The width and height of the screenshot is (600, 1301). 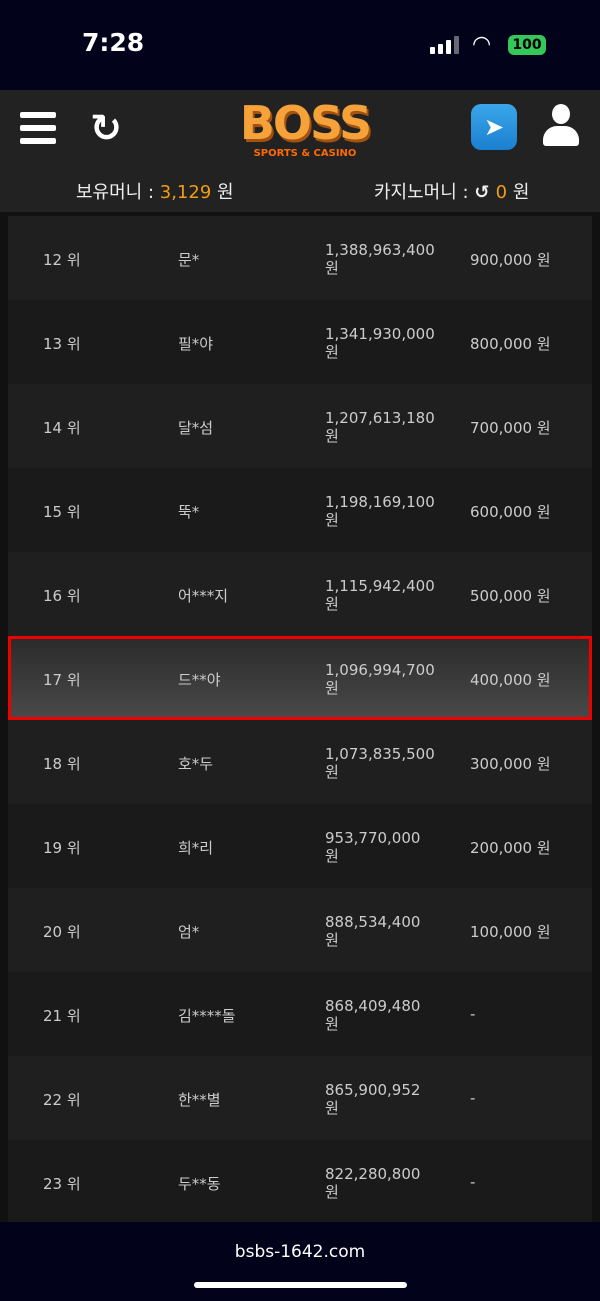 I want to click on table-row: 23 위 두**동 822,280,800 원 -, so click(x=300, y=1182).